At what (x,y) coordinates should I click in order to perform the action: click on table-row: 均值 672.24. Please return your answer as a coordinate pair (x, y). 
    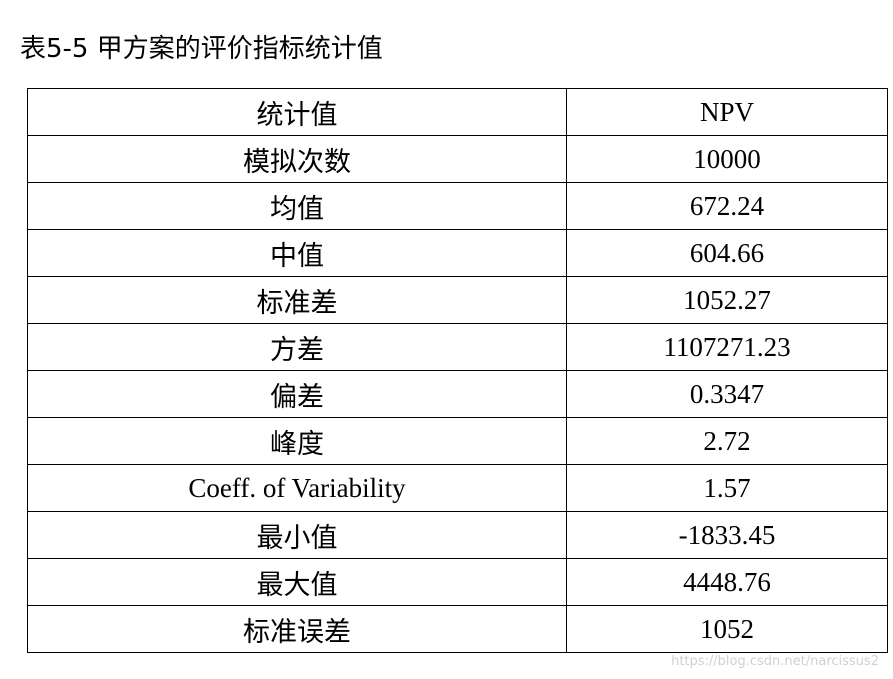
    Looking at the image, I should click on (457, 206).